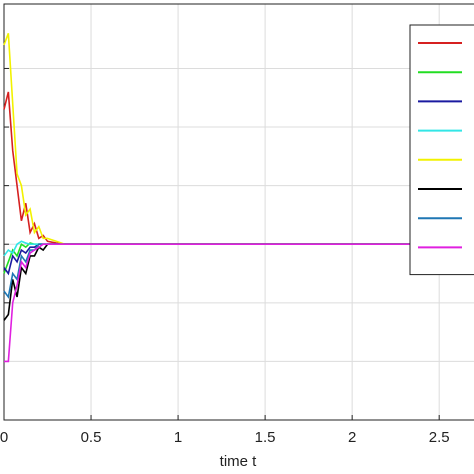 The height and width of the screenshot is (474, 474). Describe the element at coordinates (91, 437) in the screenshot. I see `x-tick-label: 0.5` at that location.